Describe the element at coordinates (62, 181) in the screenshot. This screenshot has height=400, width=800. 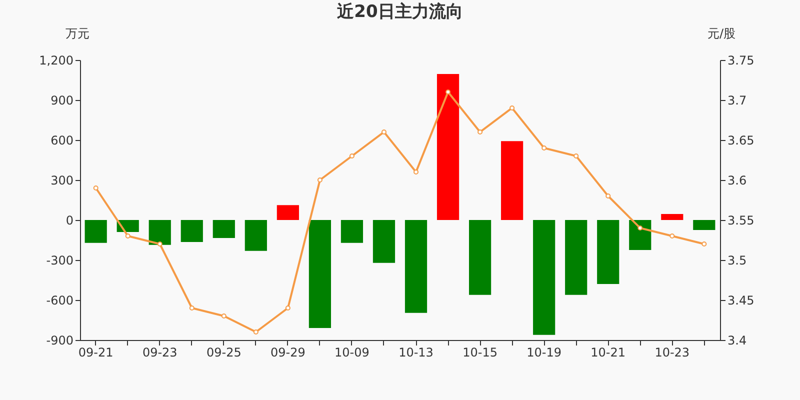
I see `y-tick-label: 300` at that location.